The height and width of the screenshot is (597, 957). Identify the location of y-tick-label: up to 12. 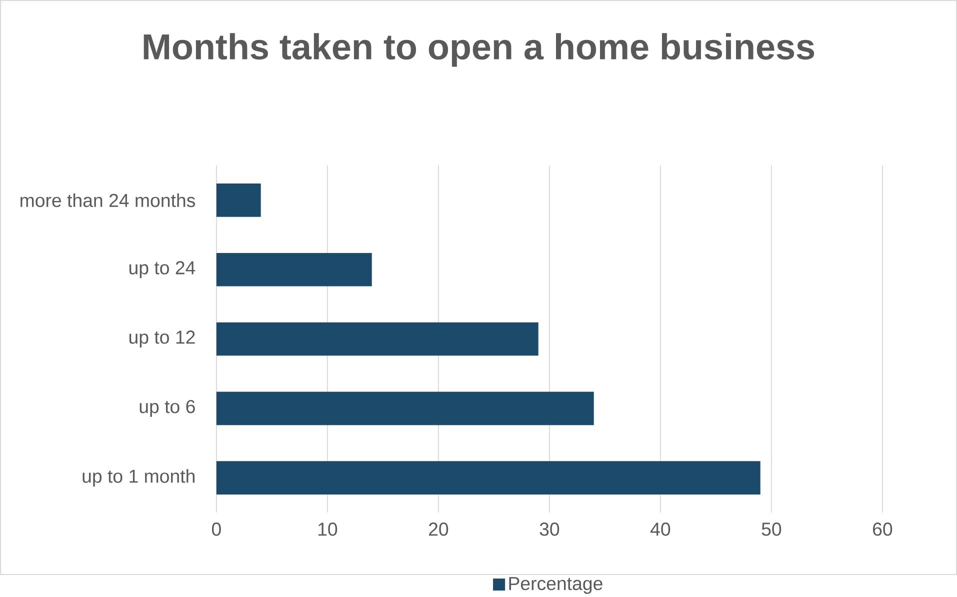
(162, 339).